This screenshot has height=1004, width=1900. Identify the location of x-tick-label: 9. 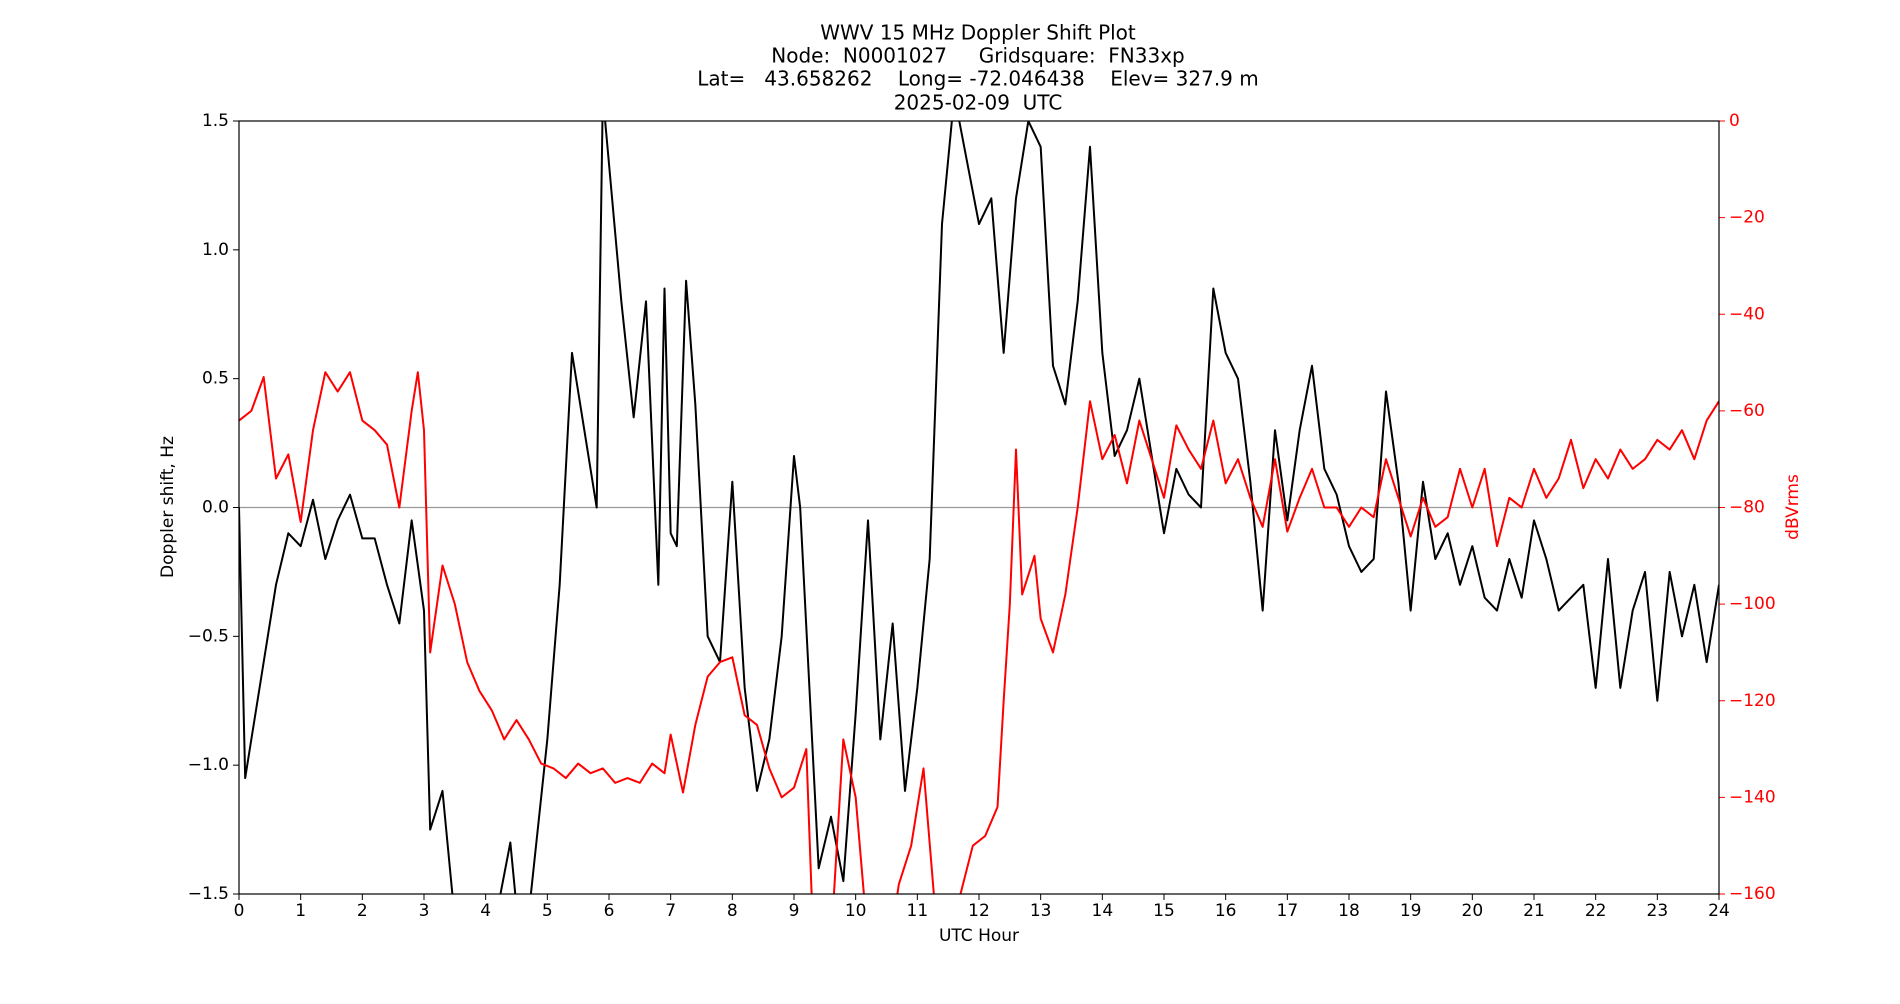
(794, 911).